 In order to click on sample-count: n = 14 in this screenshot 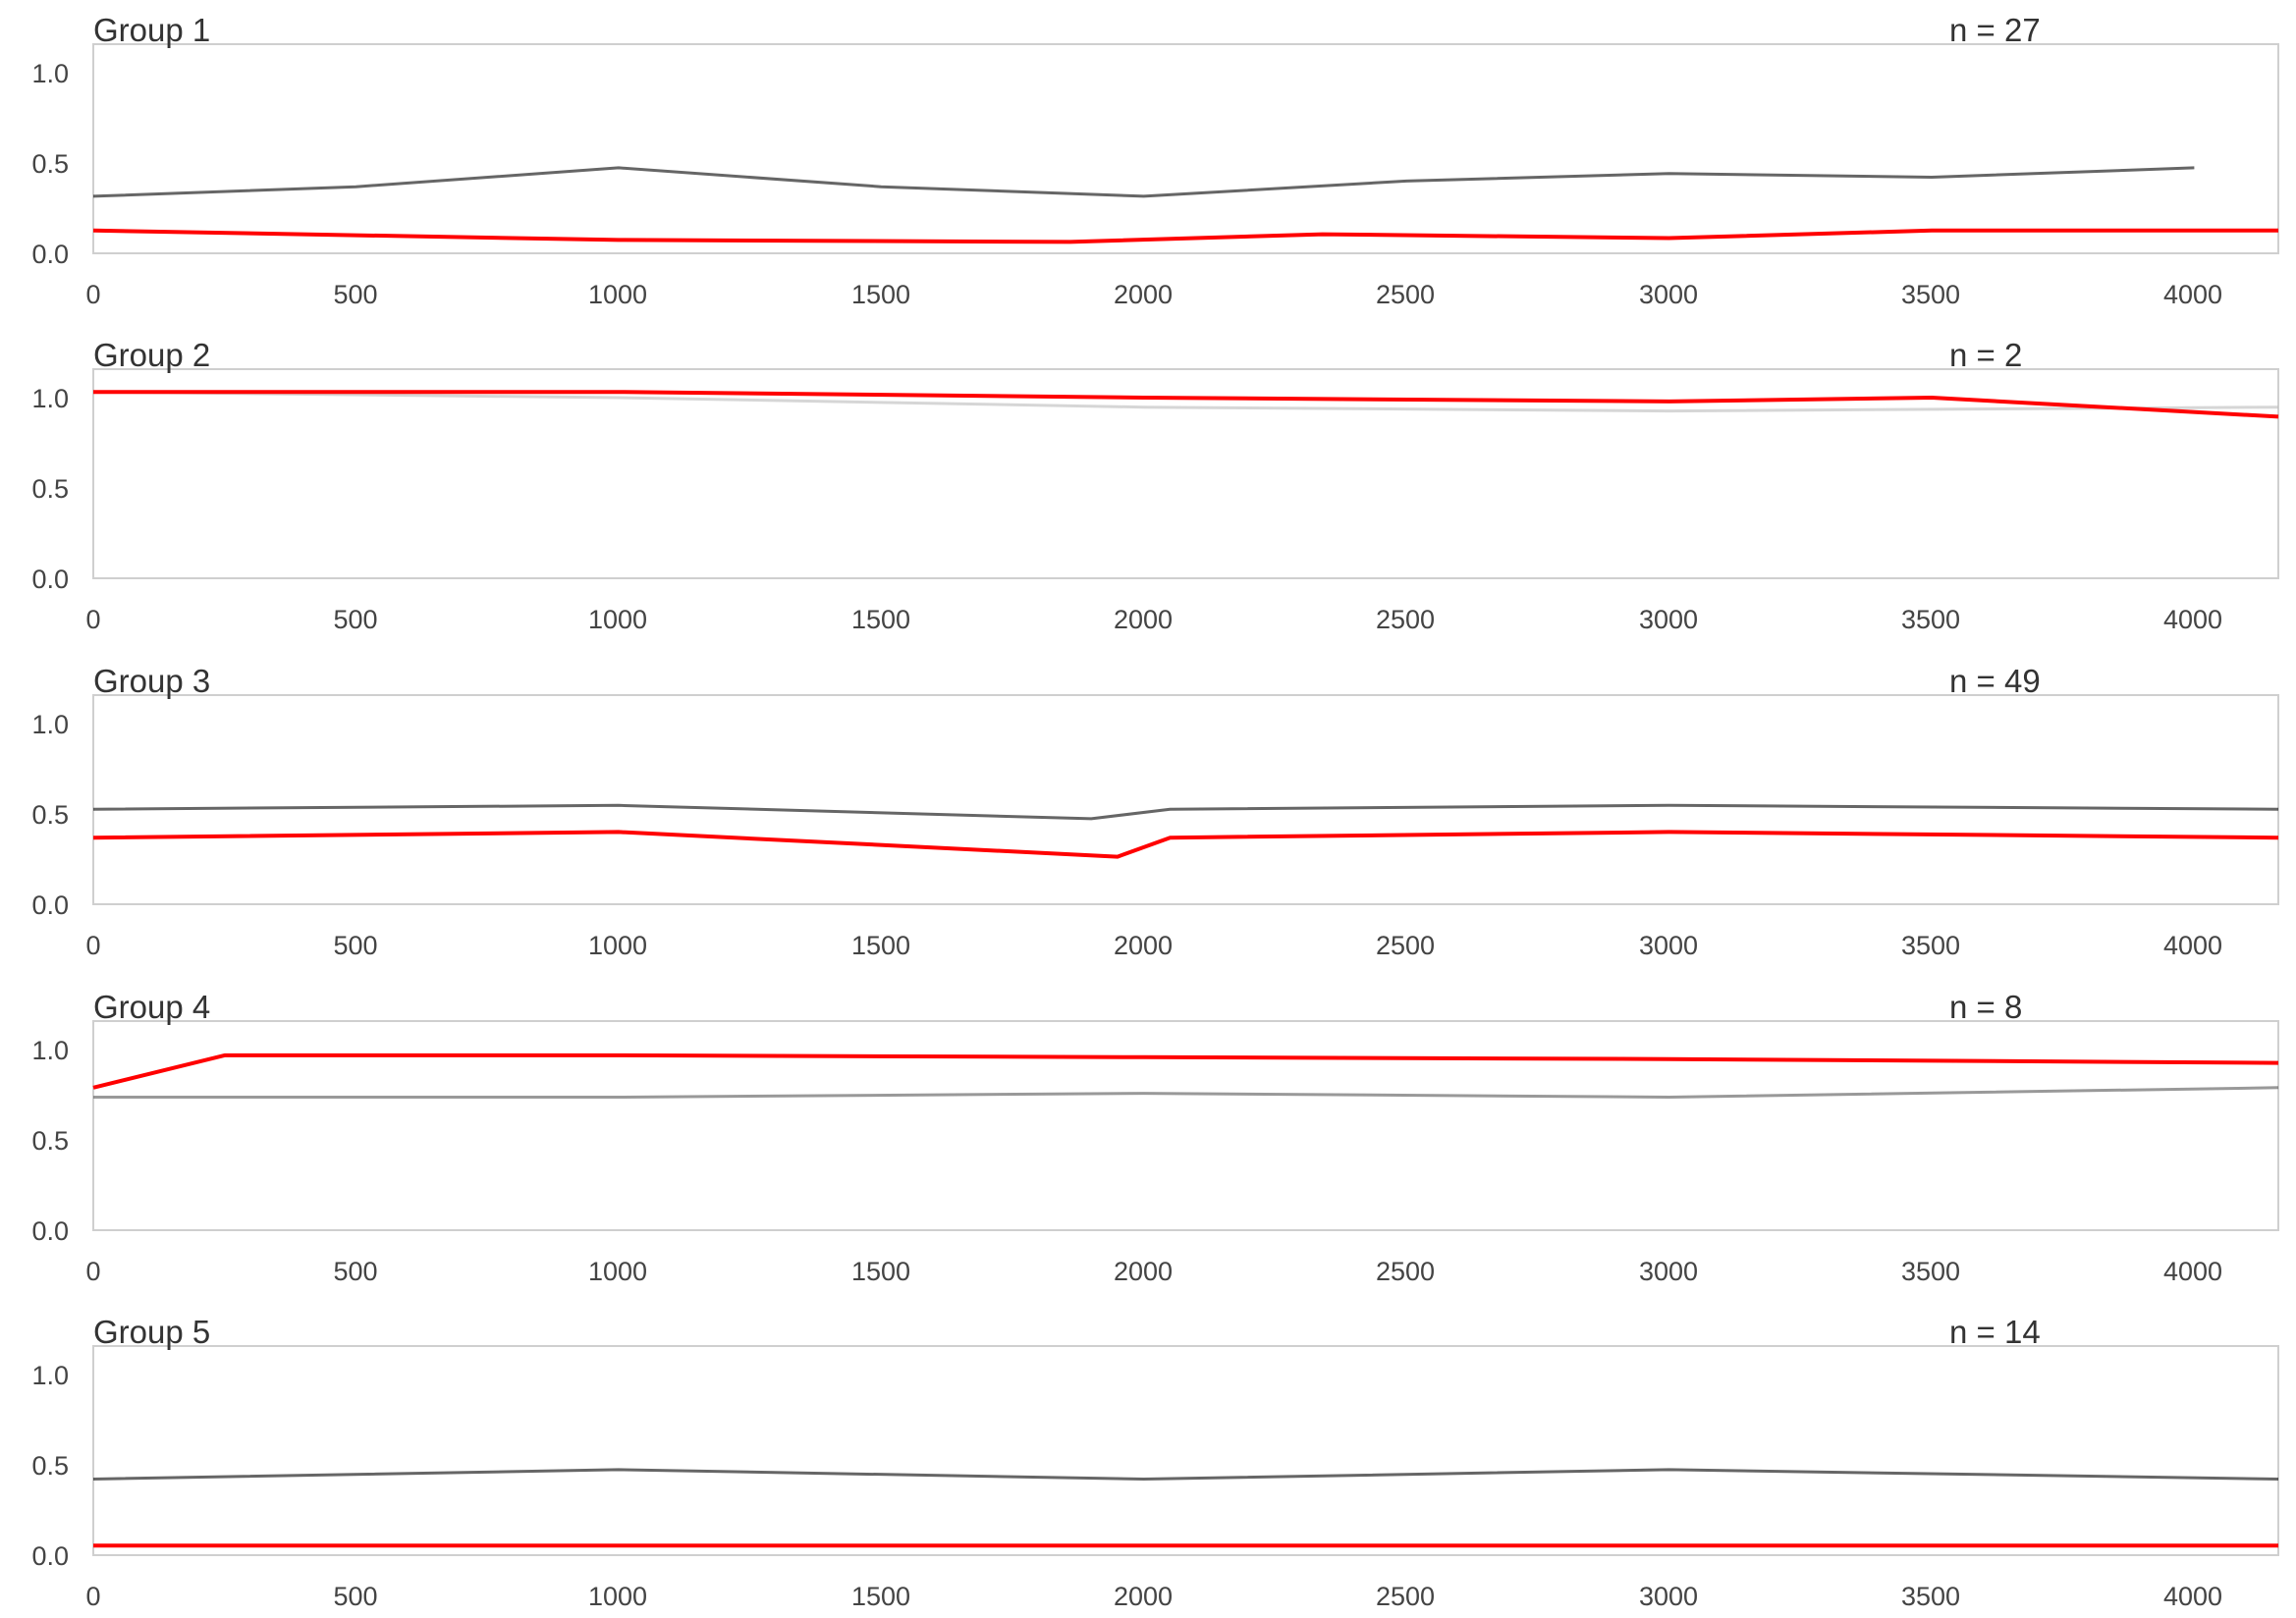, I will do `click(1995, 1332)`.